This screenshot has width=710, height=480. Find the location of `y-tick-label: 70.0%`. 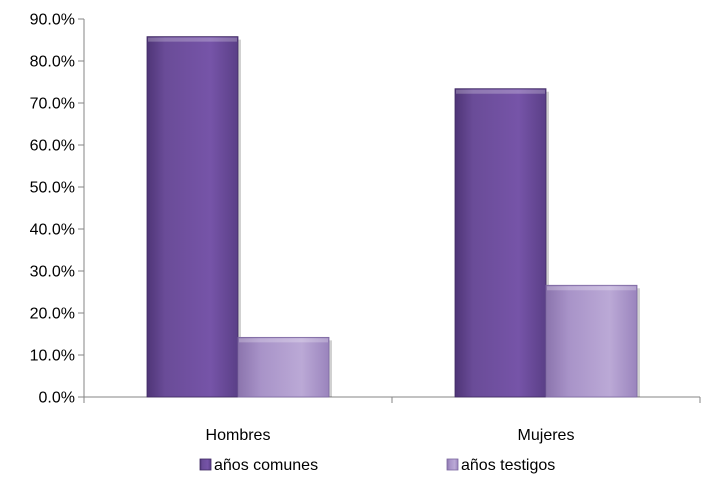

y-tick-label: 70.0% is located at coordinates (52, 104).